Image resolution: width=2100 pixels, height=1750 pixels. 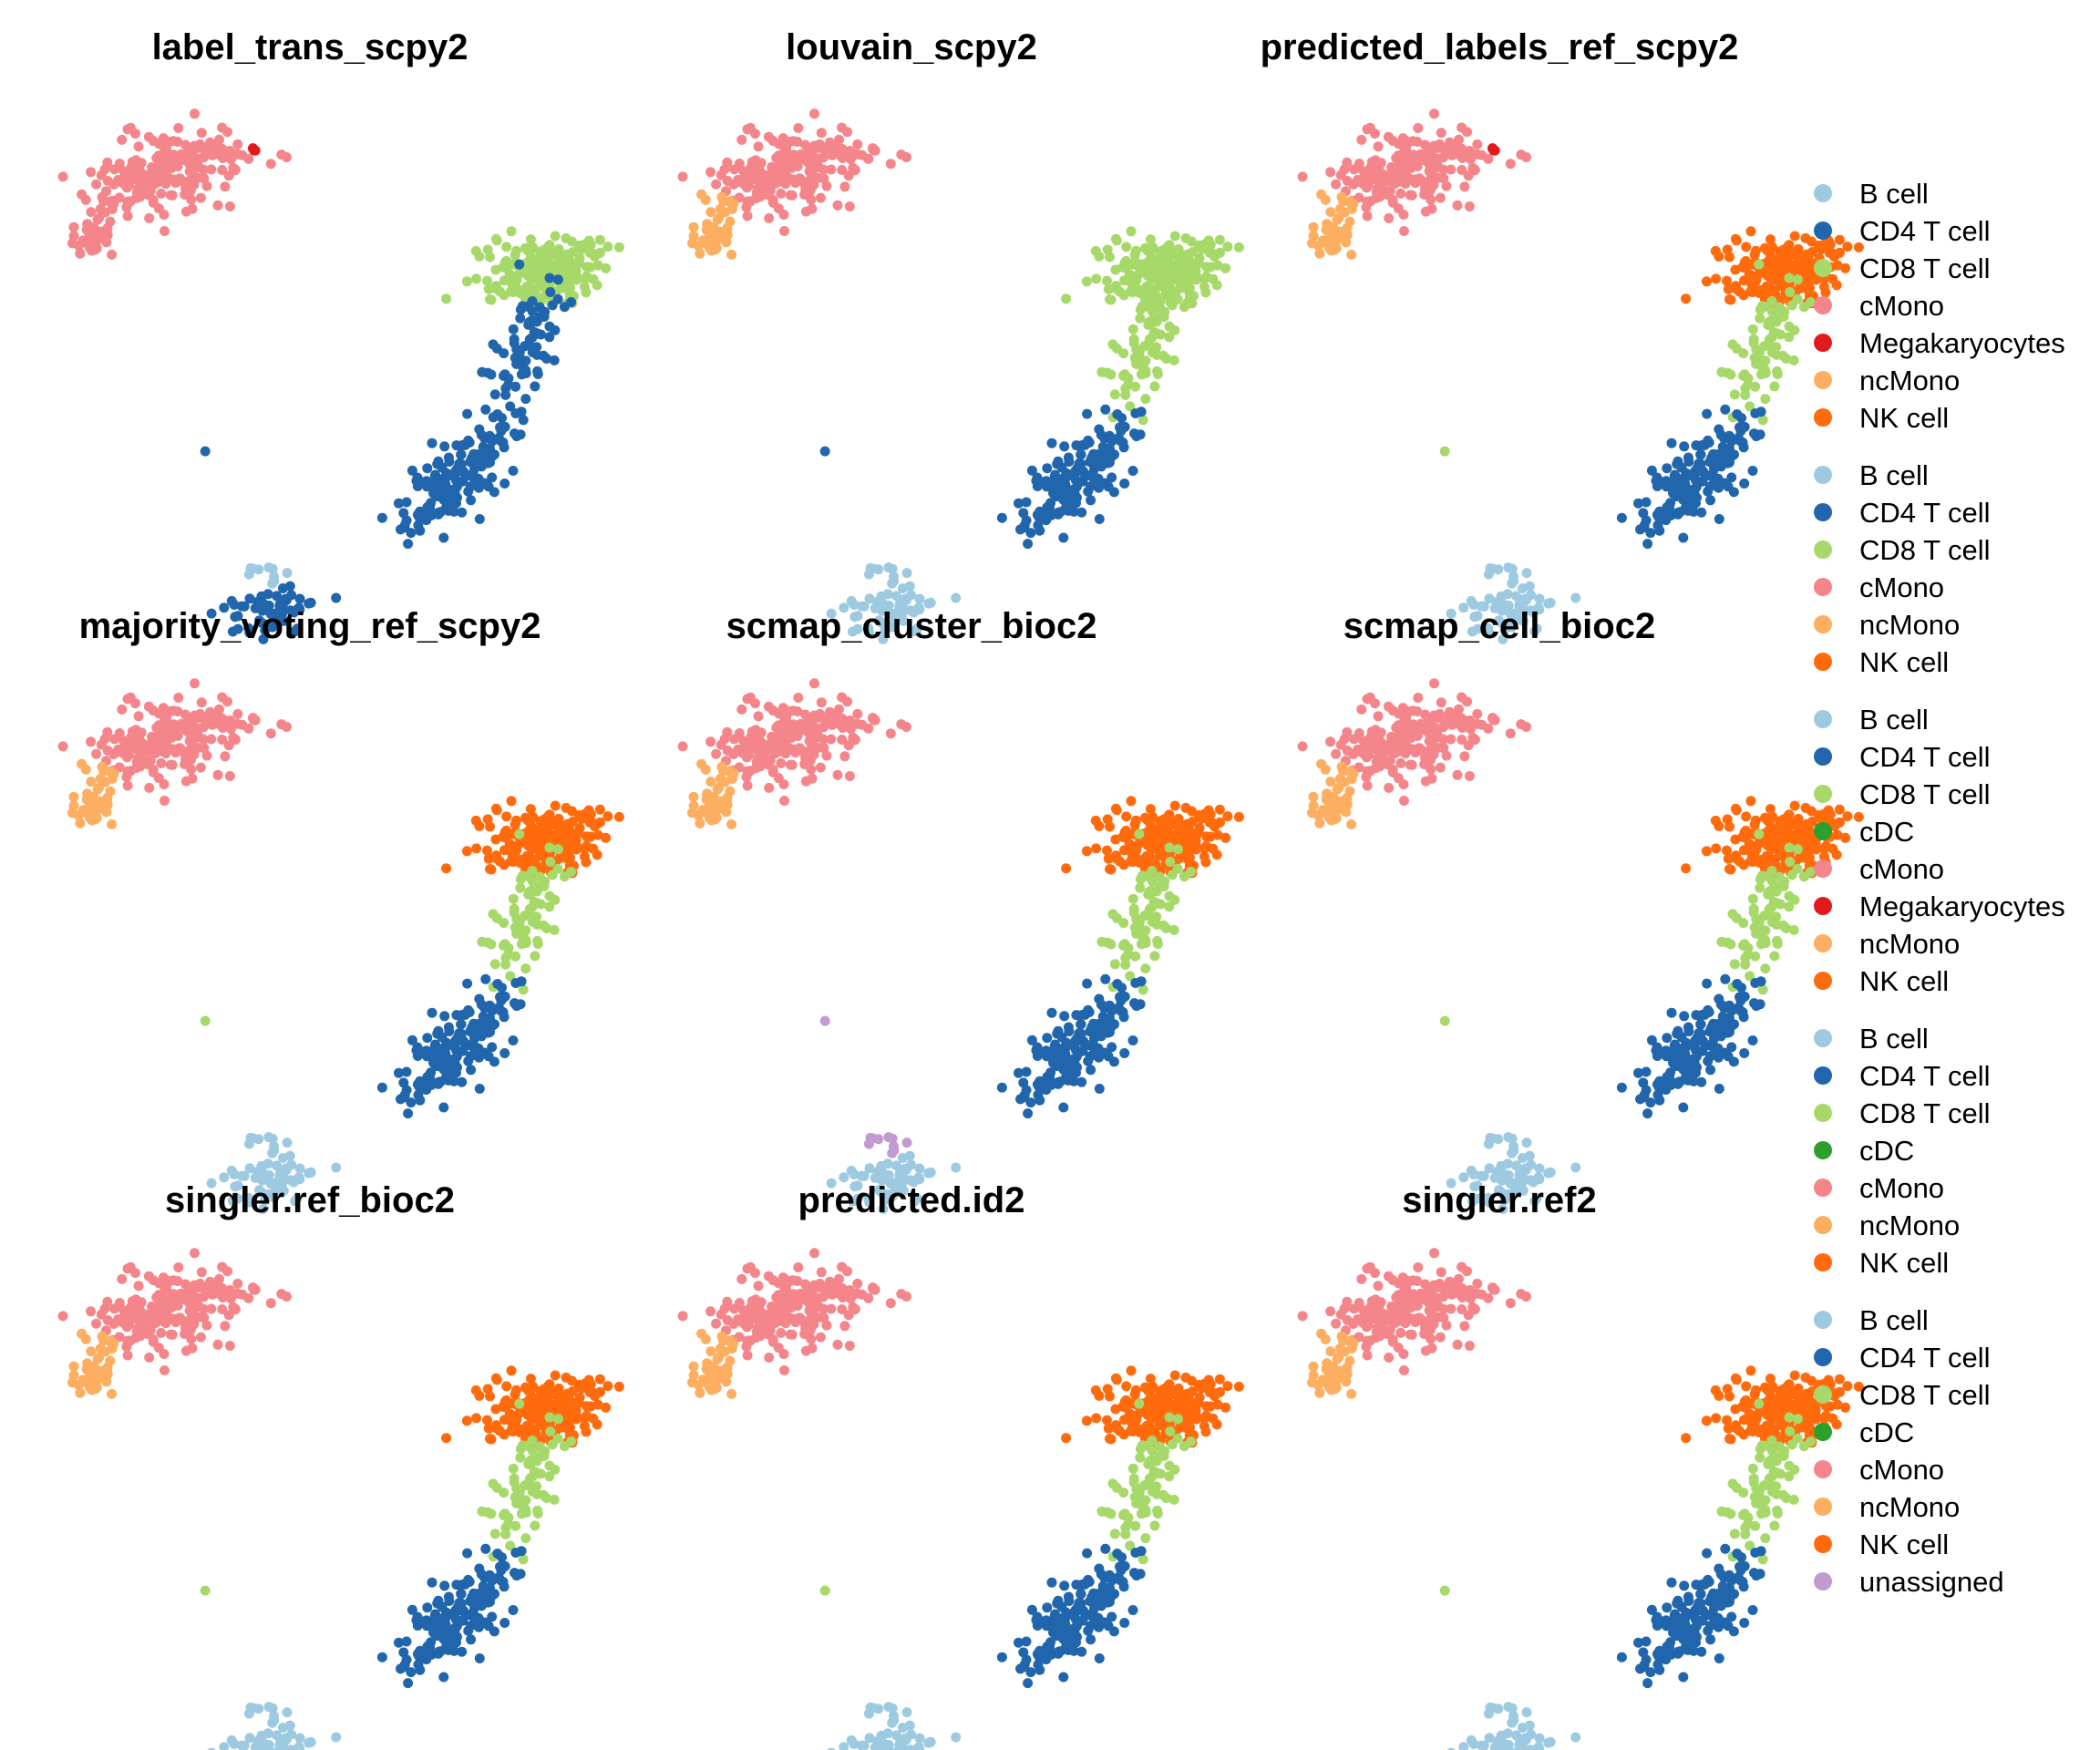 I want to click on panel-majority_voting_ref_scpy2: majority_voting_ref_scpy2, so click(x=340, y=910).